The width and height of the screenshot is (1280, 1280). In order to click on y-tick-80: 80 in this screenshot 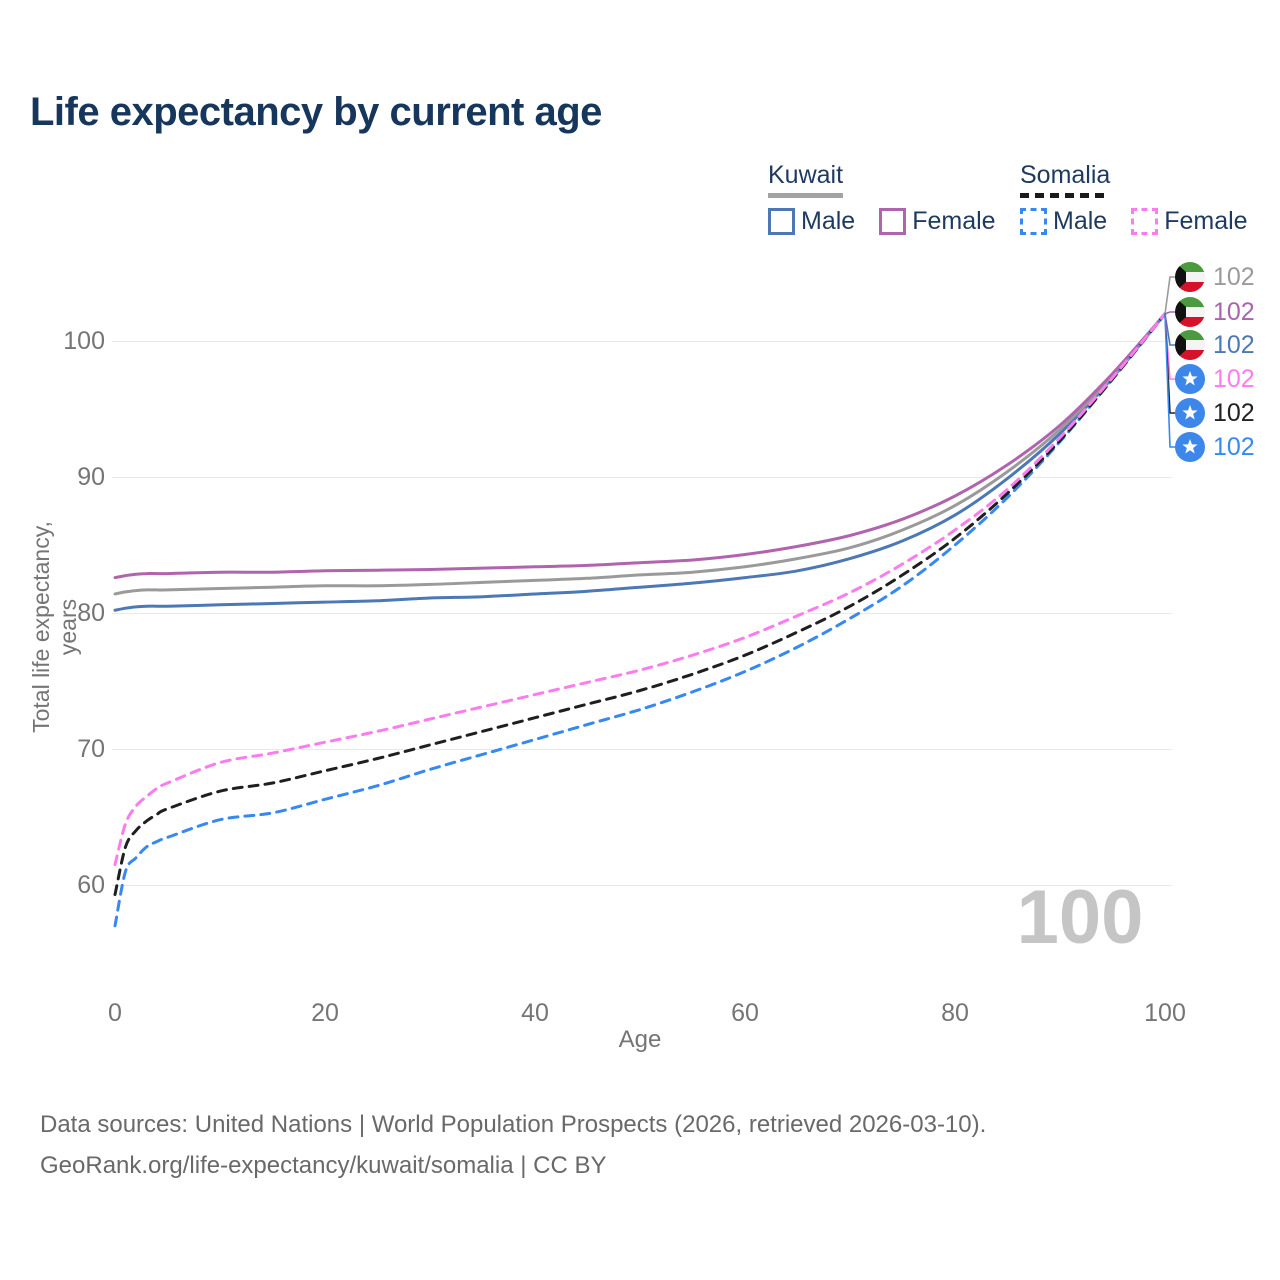, I will do `click(91, 613)`.